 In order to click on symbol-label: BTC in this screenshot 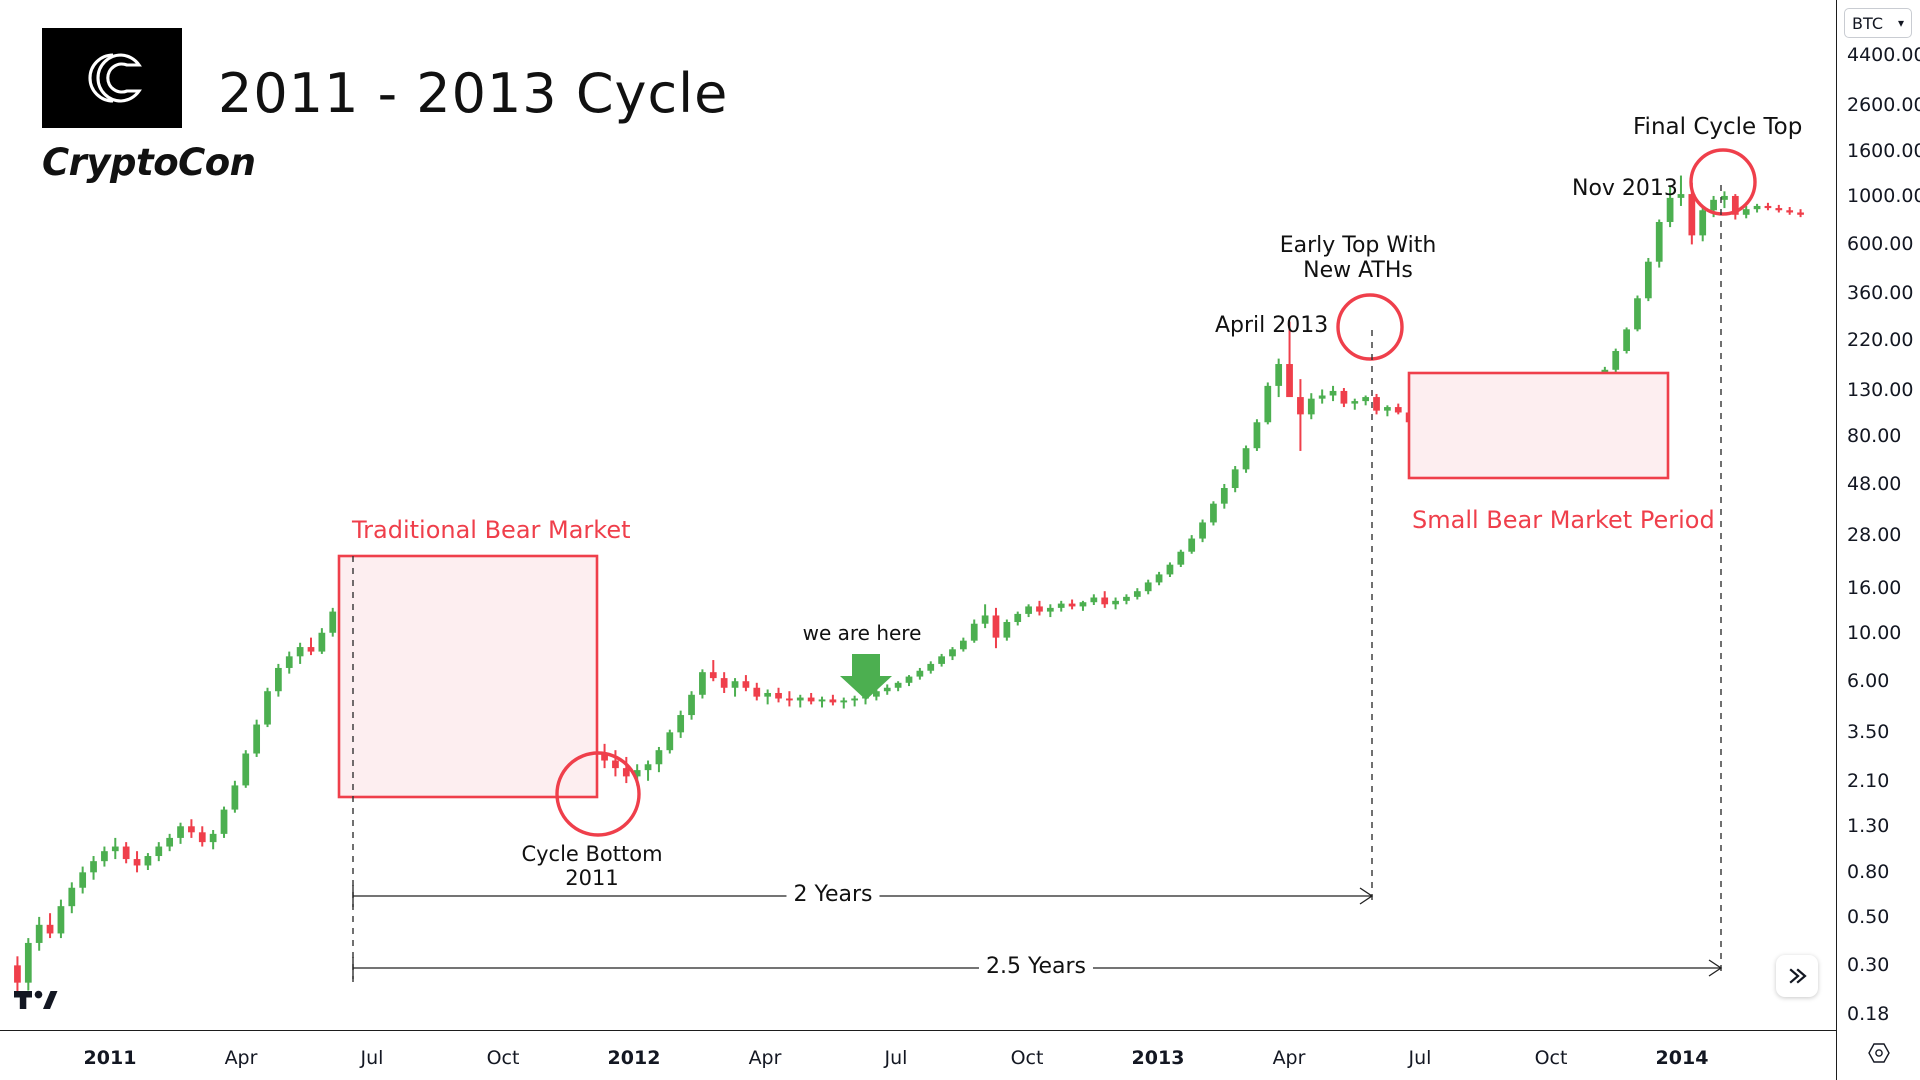, I will do `click(1867, 23)`.